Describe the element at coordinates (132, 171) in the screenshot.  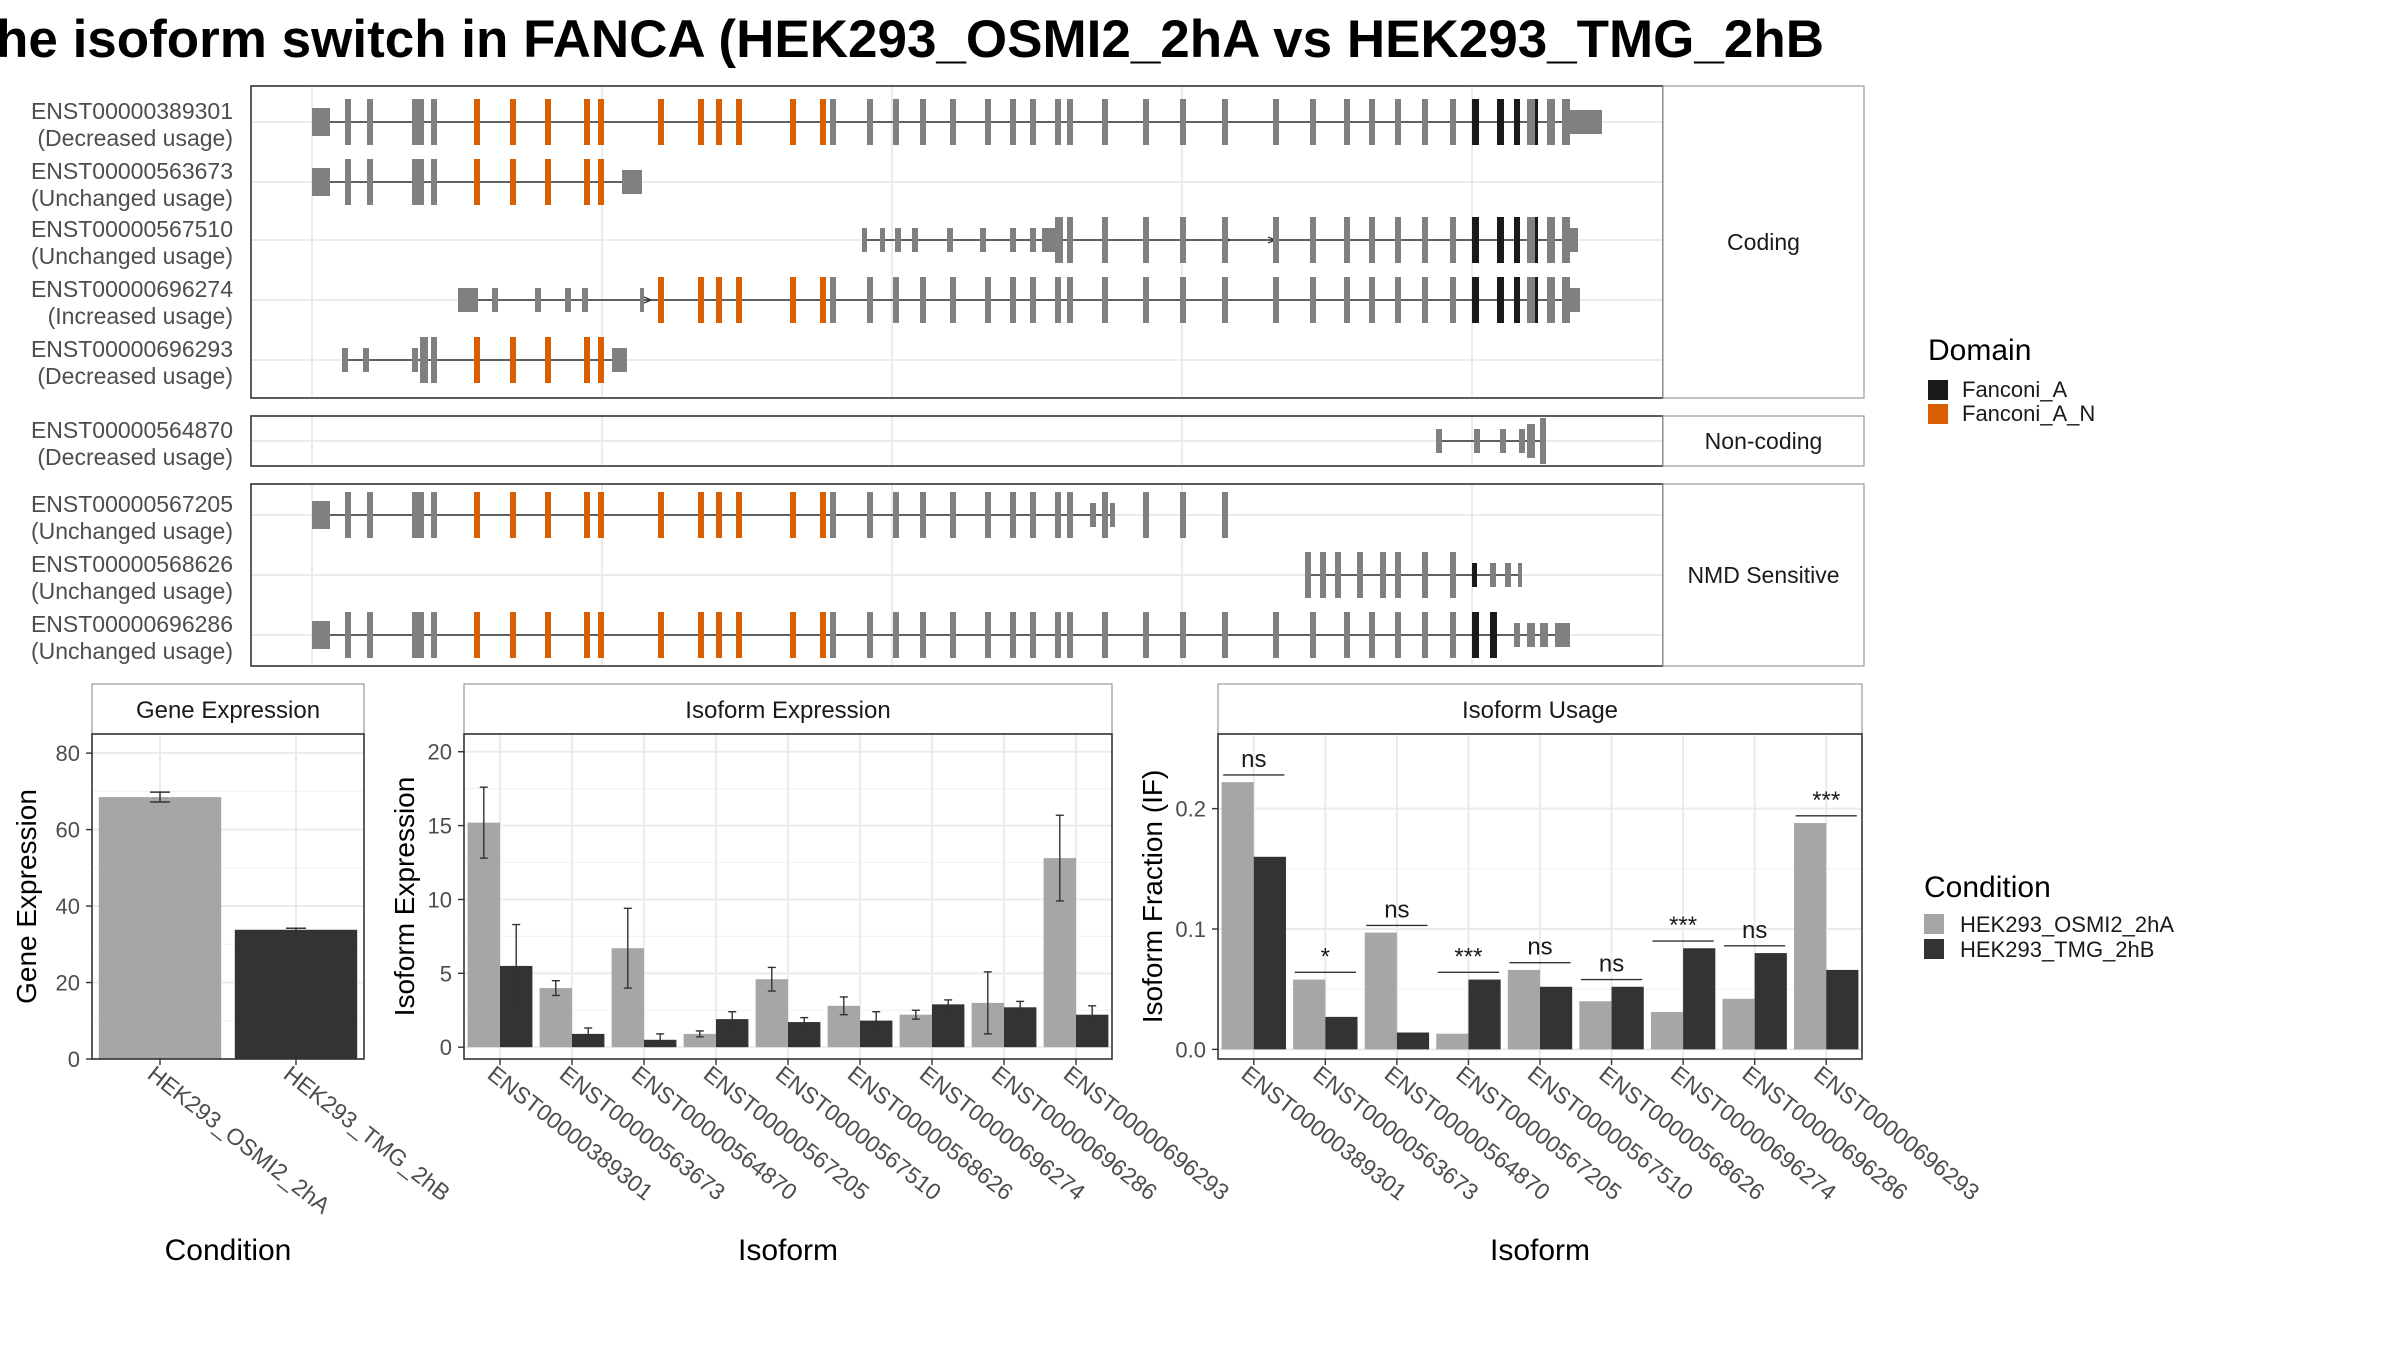
I see `transcript-id-label: ENST00000563673` at that location.